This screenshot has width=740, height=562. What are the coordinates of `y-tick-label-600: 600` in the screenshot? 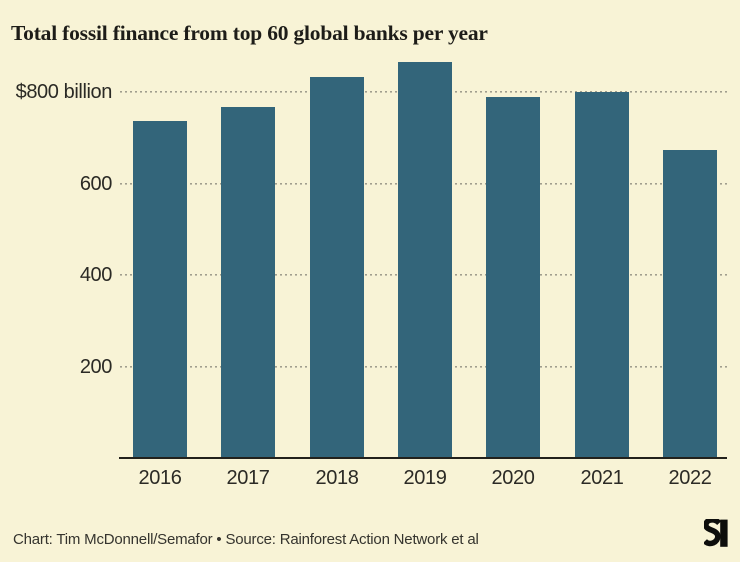 It's located at (96, 183).